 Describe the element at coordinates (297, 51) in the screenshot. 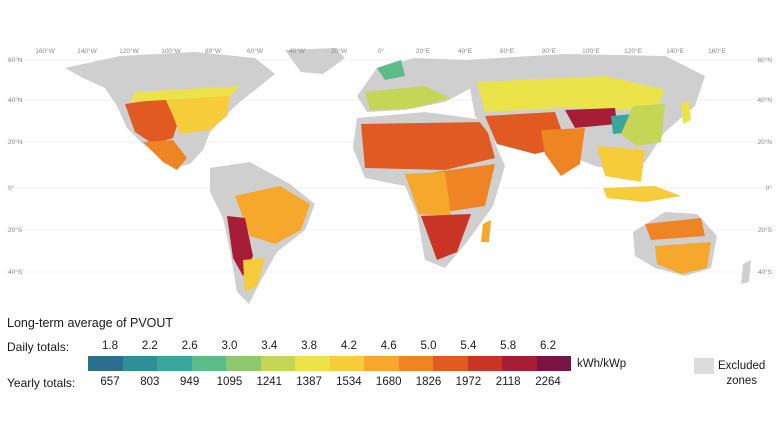

I see `longitude-label: 40°W` at that location.